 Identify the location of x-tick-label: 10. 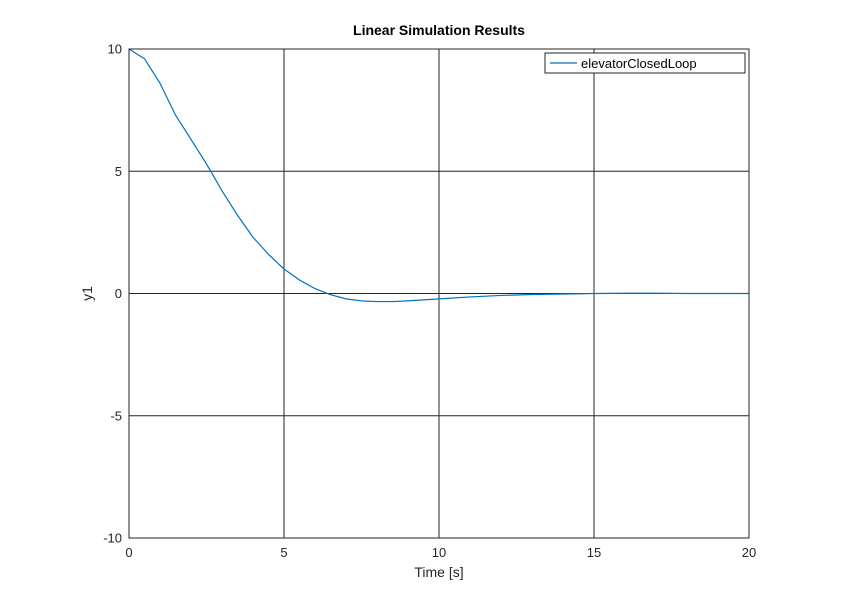
(439, 552).